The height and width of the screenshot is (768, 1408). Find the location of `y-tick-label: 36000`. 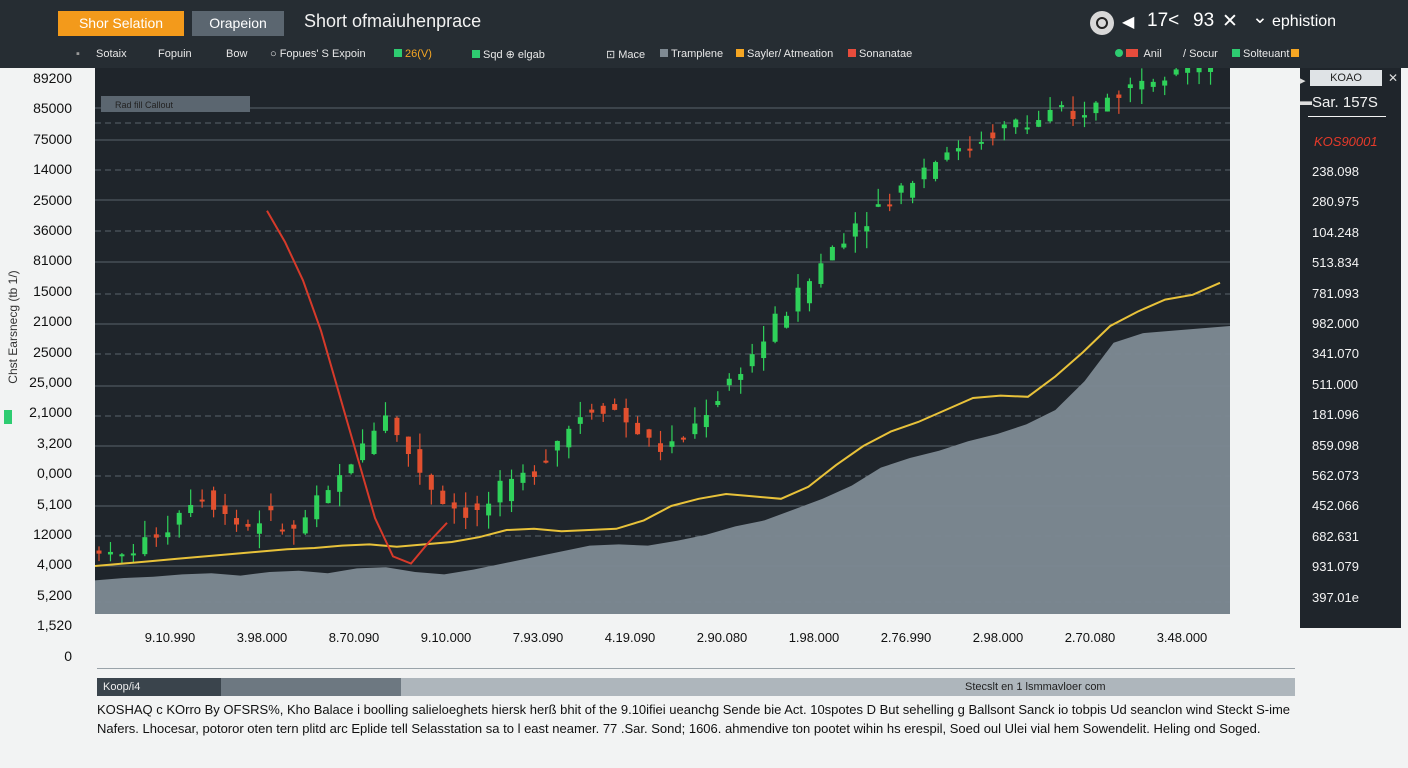

y-tick-label: 36000 is located at coordinates (52, 230).